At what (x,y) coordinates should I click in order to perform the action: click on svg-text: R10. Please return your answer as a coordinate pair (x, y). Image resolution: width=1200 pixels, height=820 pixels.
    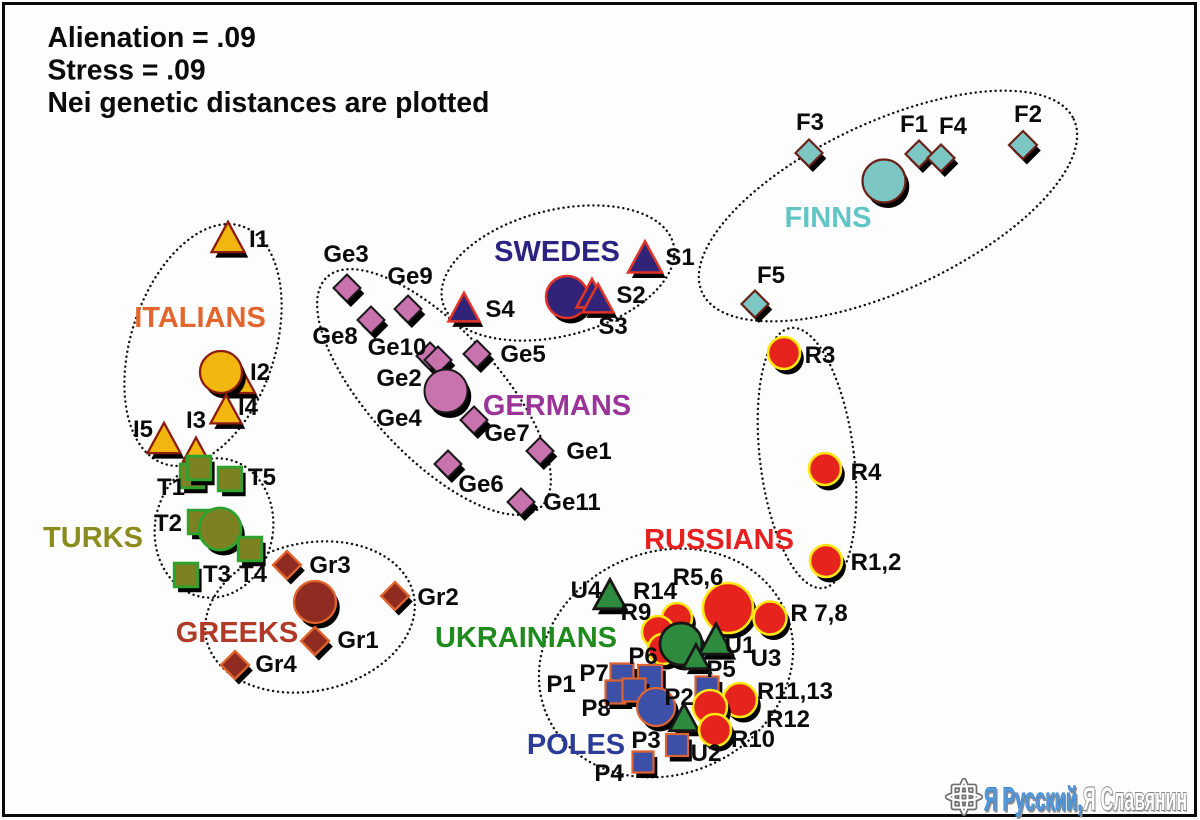
    Looking at the image, I should click on (753, 739).